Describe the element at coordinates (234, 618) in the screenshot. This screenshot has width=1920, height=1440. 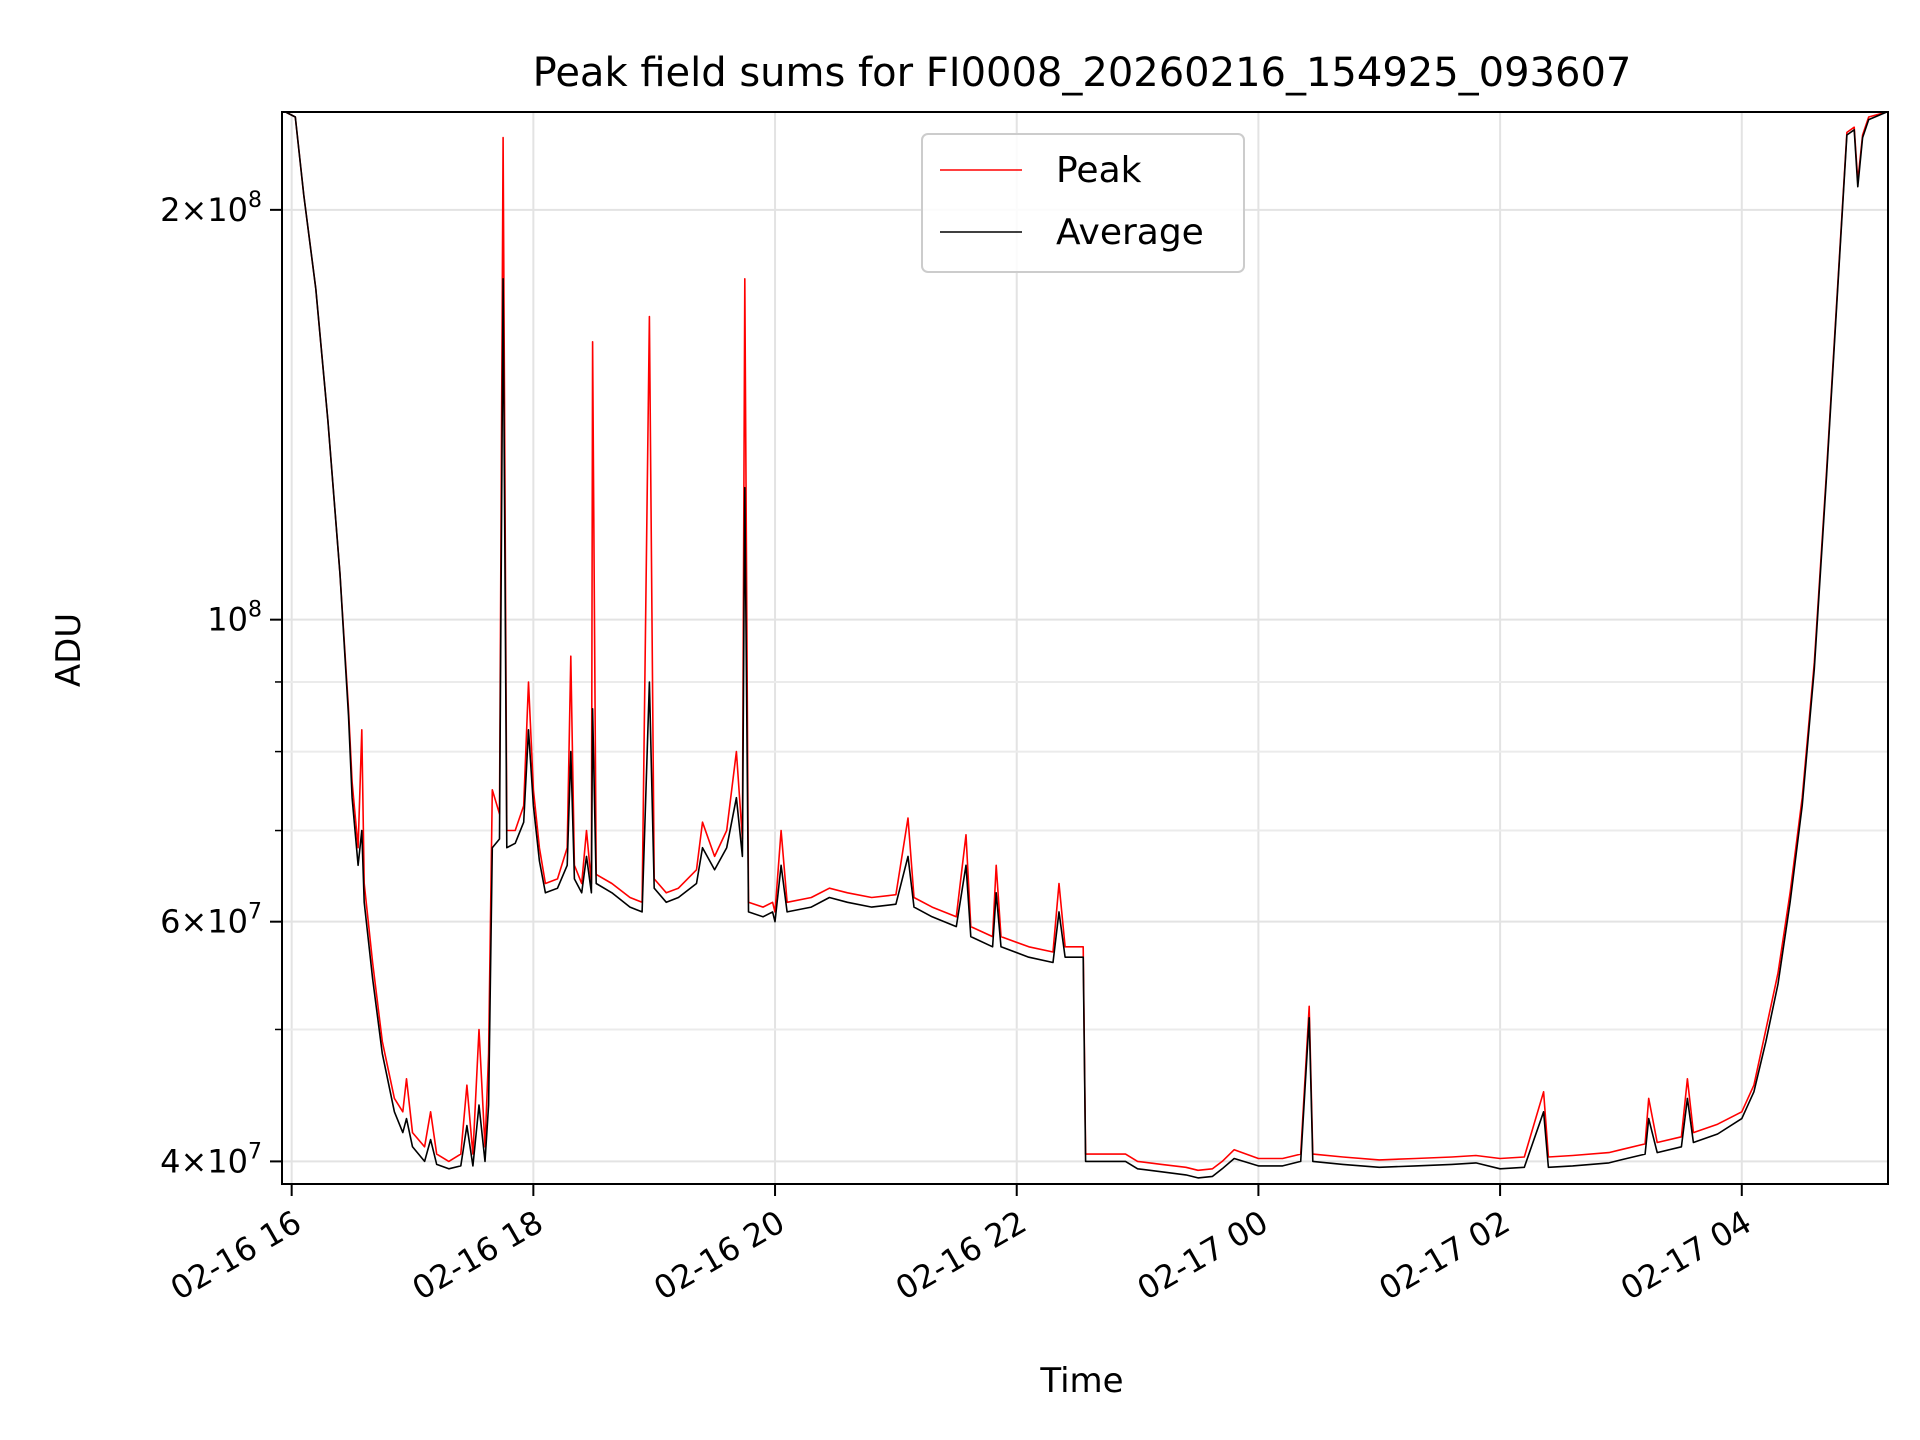
I see `y-tick-label: 108` at that location.